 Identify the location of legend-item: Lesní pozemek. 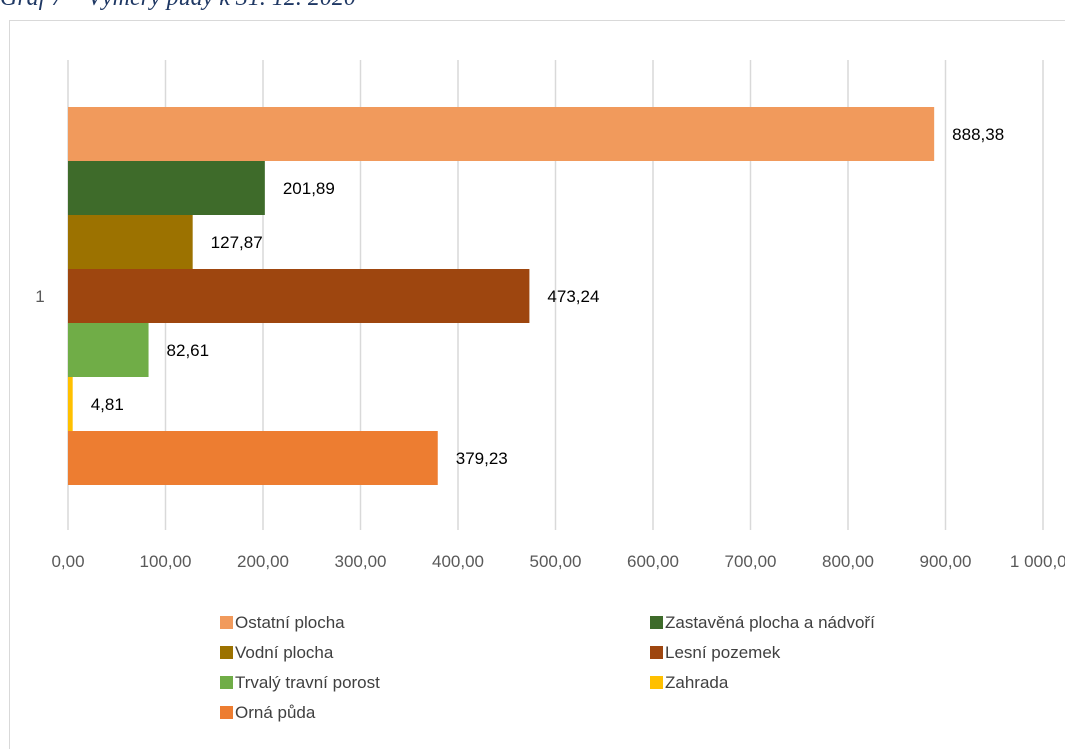
(715, 652).